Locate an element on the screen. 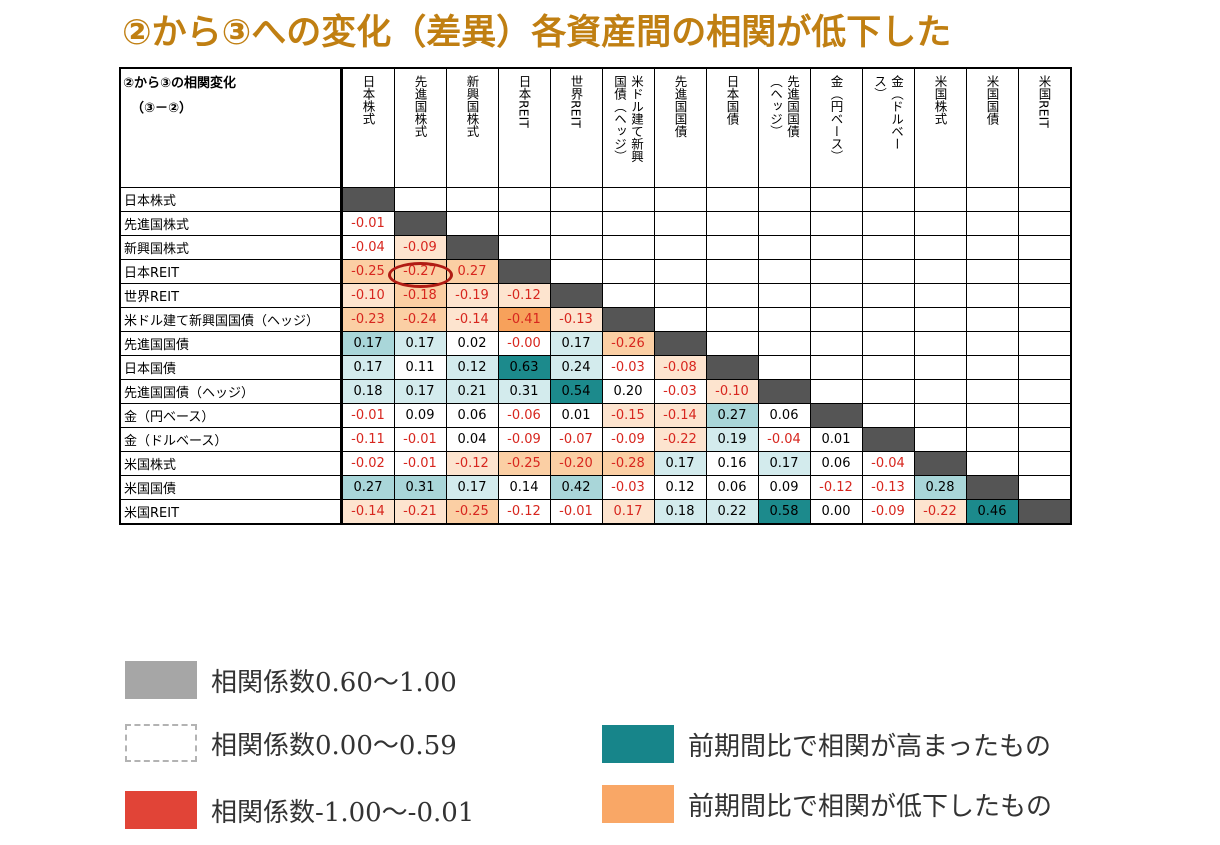 This screenshot has height=845, width=1220. row-header-label: 米国REIT is located at coordinates (231, 511).